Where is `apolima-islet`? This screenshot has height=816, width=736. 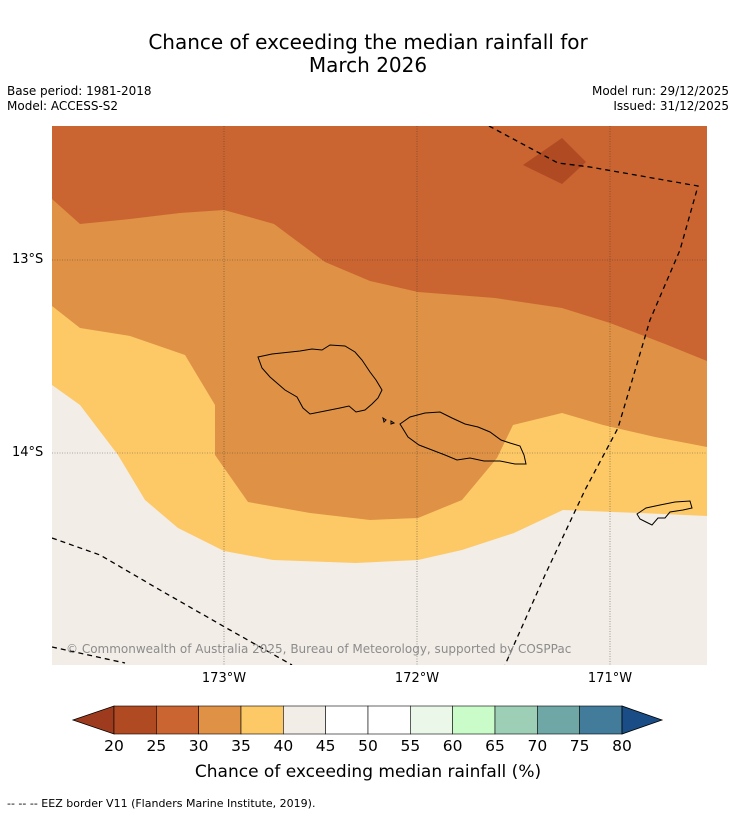
apolima-islet is located at coordinates (393, 422).